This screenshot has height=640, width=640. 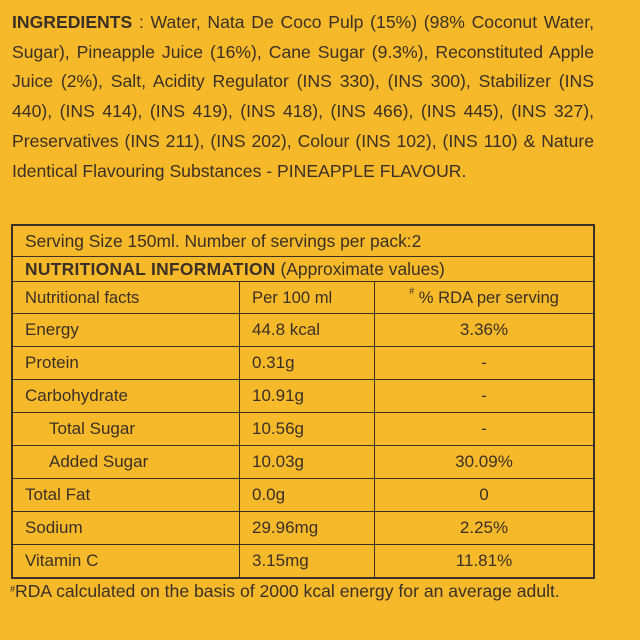 What do you see at coordinates (125, 396) in the screenshot?
I see `row-name: Carbohydrate` at bounding box center [125, 396].